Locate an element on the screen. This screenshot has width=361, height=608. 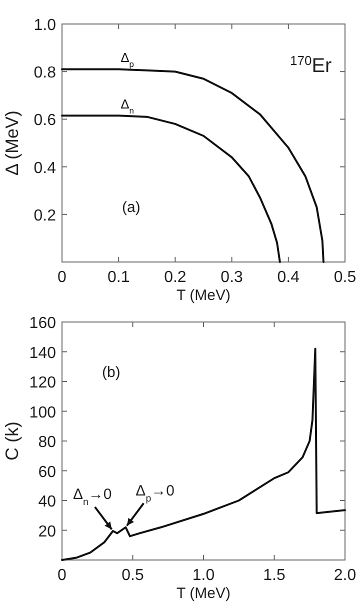
x-tick-label: 2.0 is located at coordinates (345, 575).